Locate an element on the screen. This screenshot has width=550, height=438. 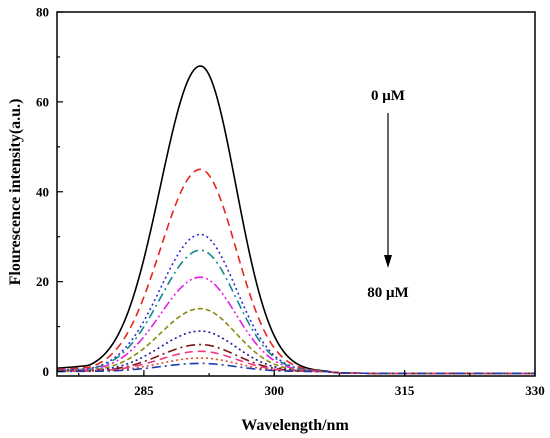
annotation-bottom: 80 μM is located at coordinates (387, 293).